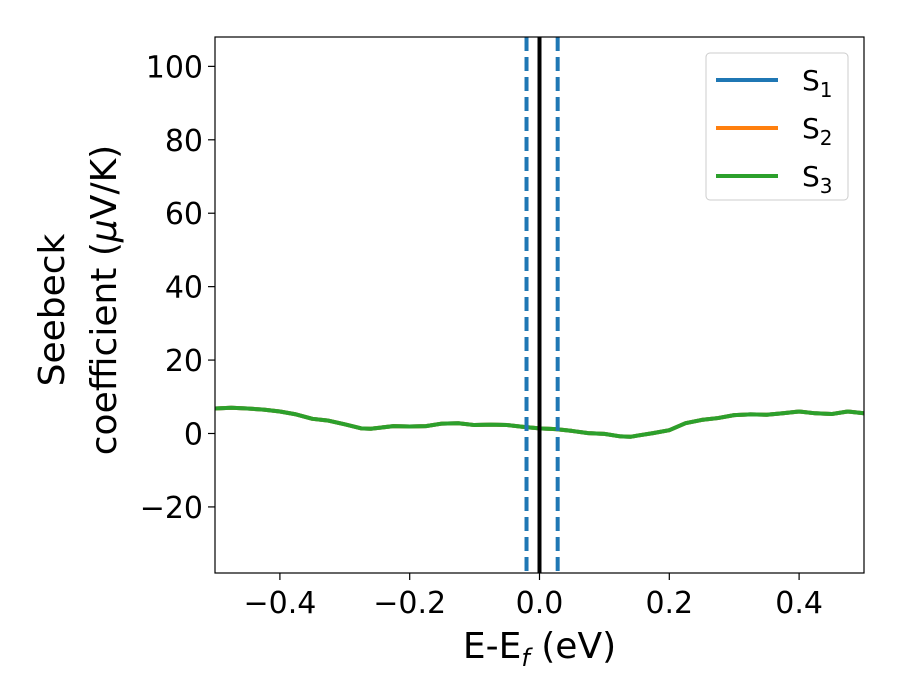 This screenshot has height=700, width=900. What do you see at coordinates (174, 67) in the screenshot?
I see `y-tick-label: 100` at bounding box center [174, 67].